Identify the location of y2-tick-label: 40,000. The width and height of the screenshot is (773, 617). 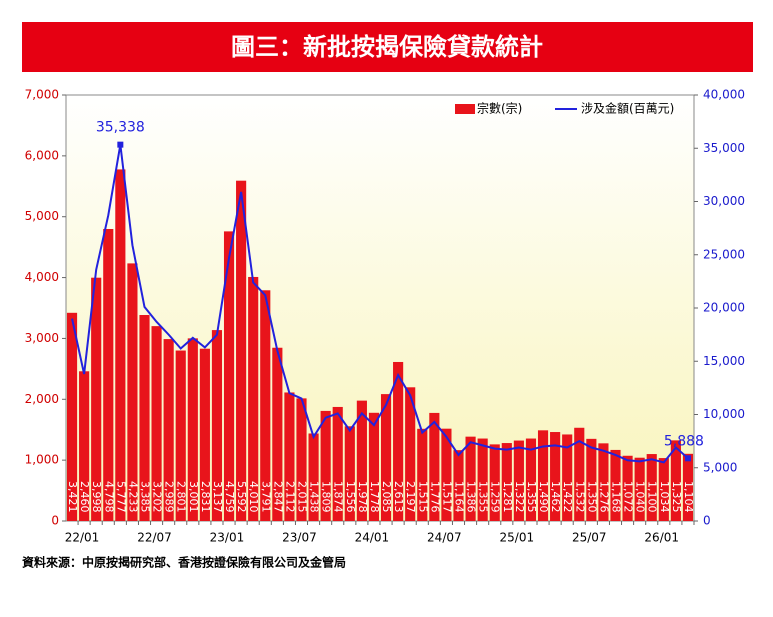
(724, 95).